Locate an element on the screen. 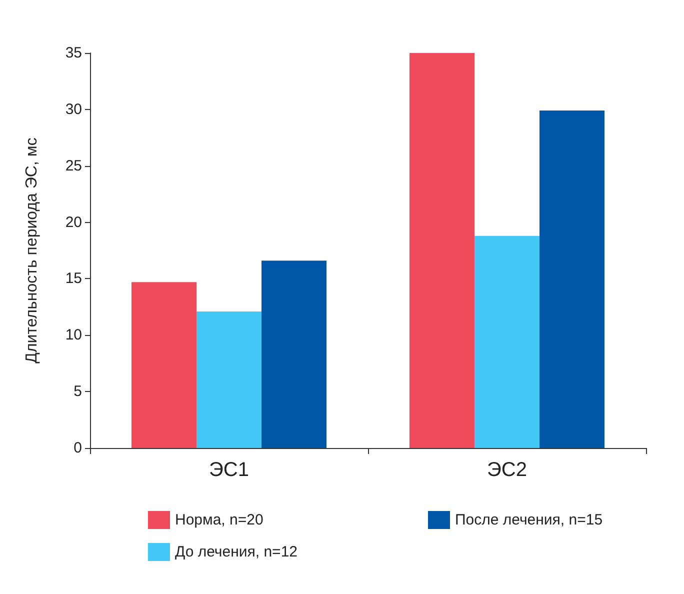 This screenshot has width=684, height=594. y-tick-label: 0 is located at coordinates (78, 448).